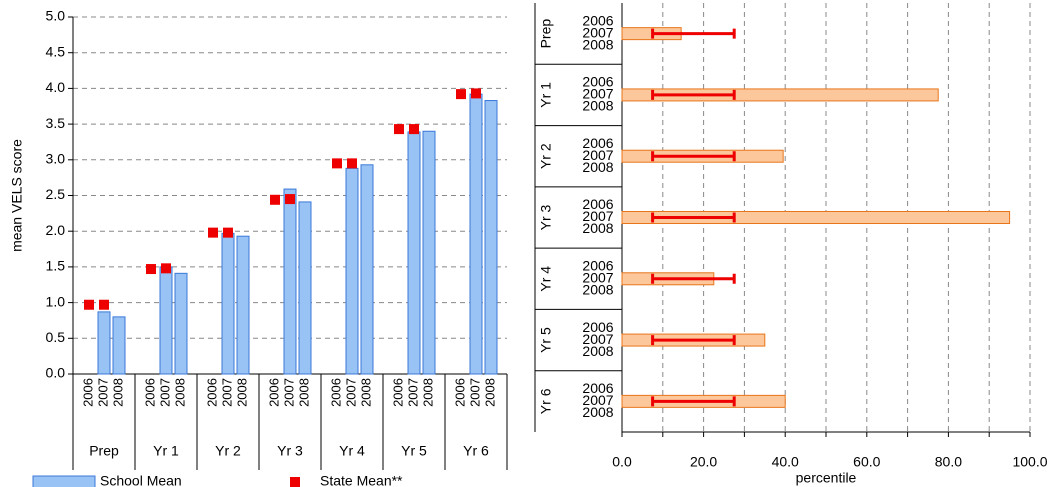 This screenshot has height=487, width=1058. What do you see at coordinates (414, 451) in the screenshot?
I see `x-tick-label: Yr 5` at bounding box center [414, 451].